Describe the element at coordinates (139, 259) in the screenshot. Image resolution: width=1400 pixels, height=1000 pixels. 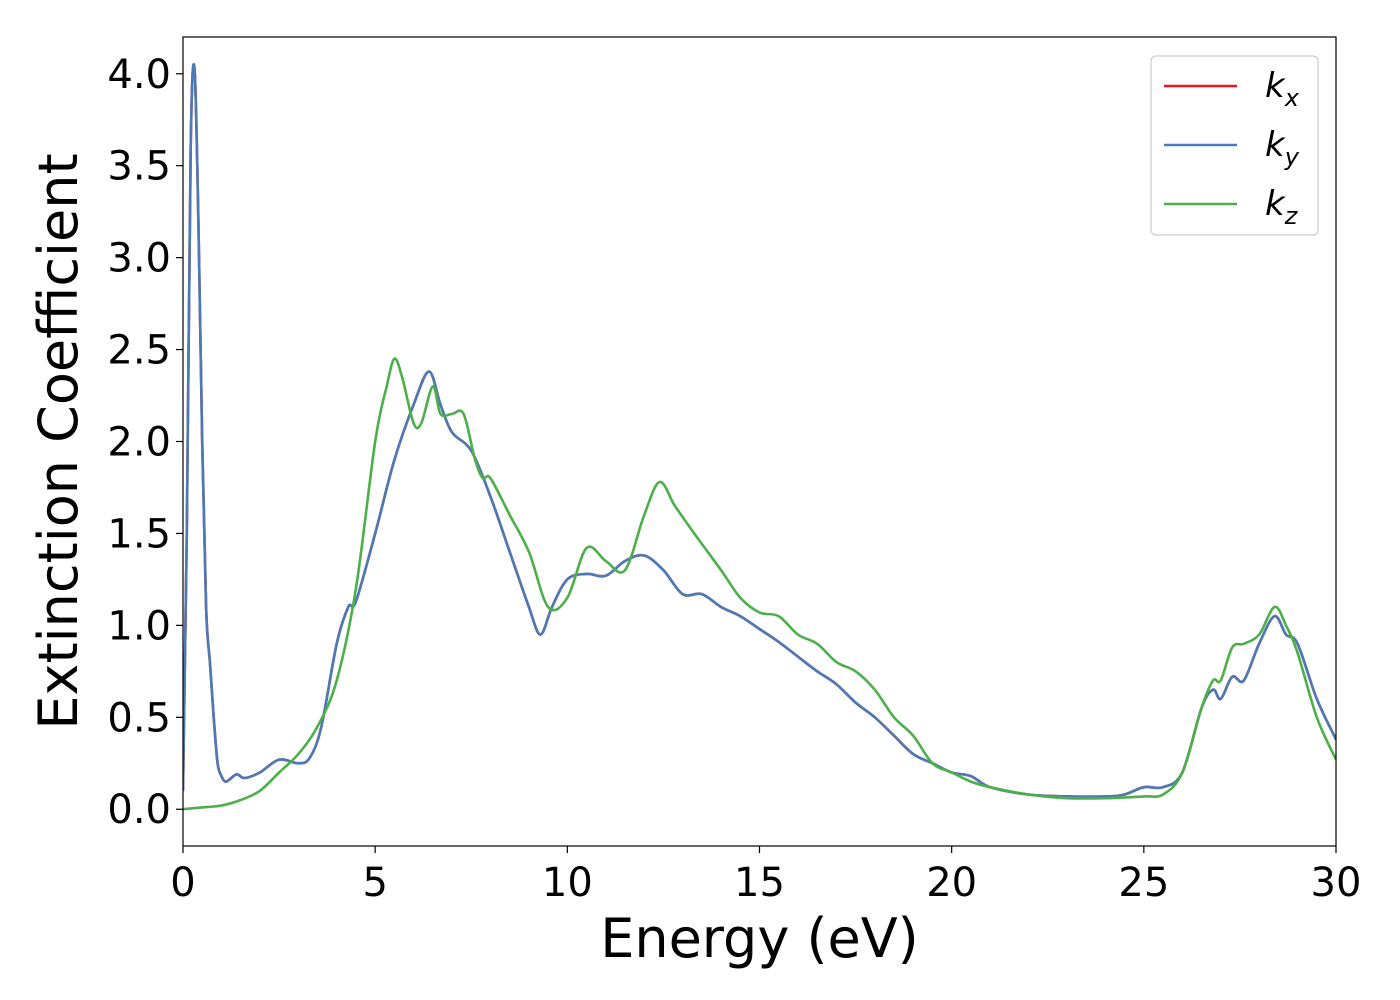
I see `y-tick-label: 3.0` at that location.